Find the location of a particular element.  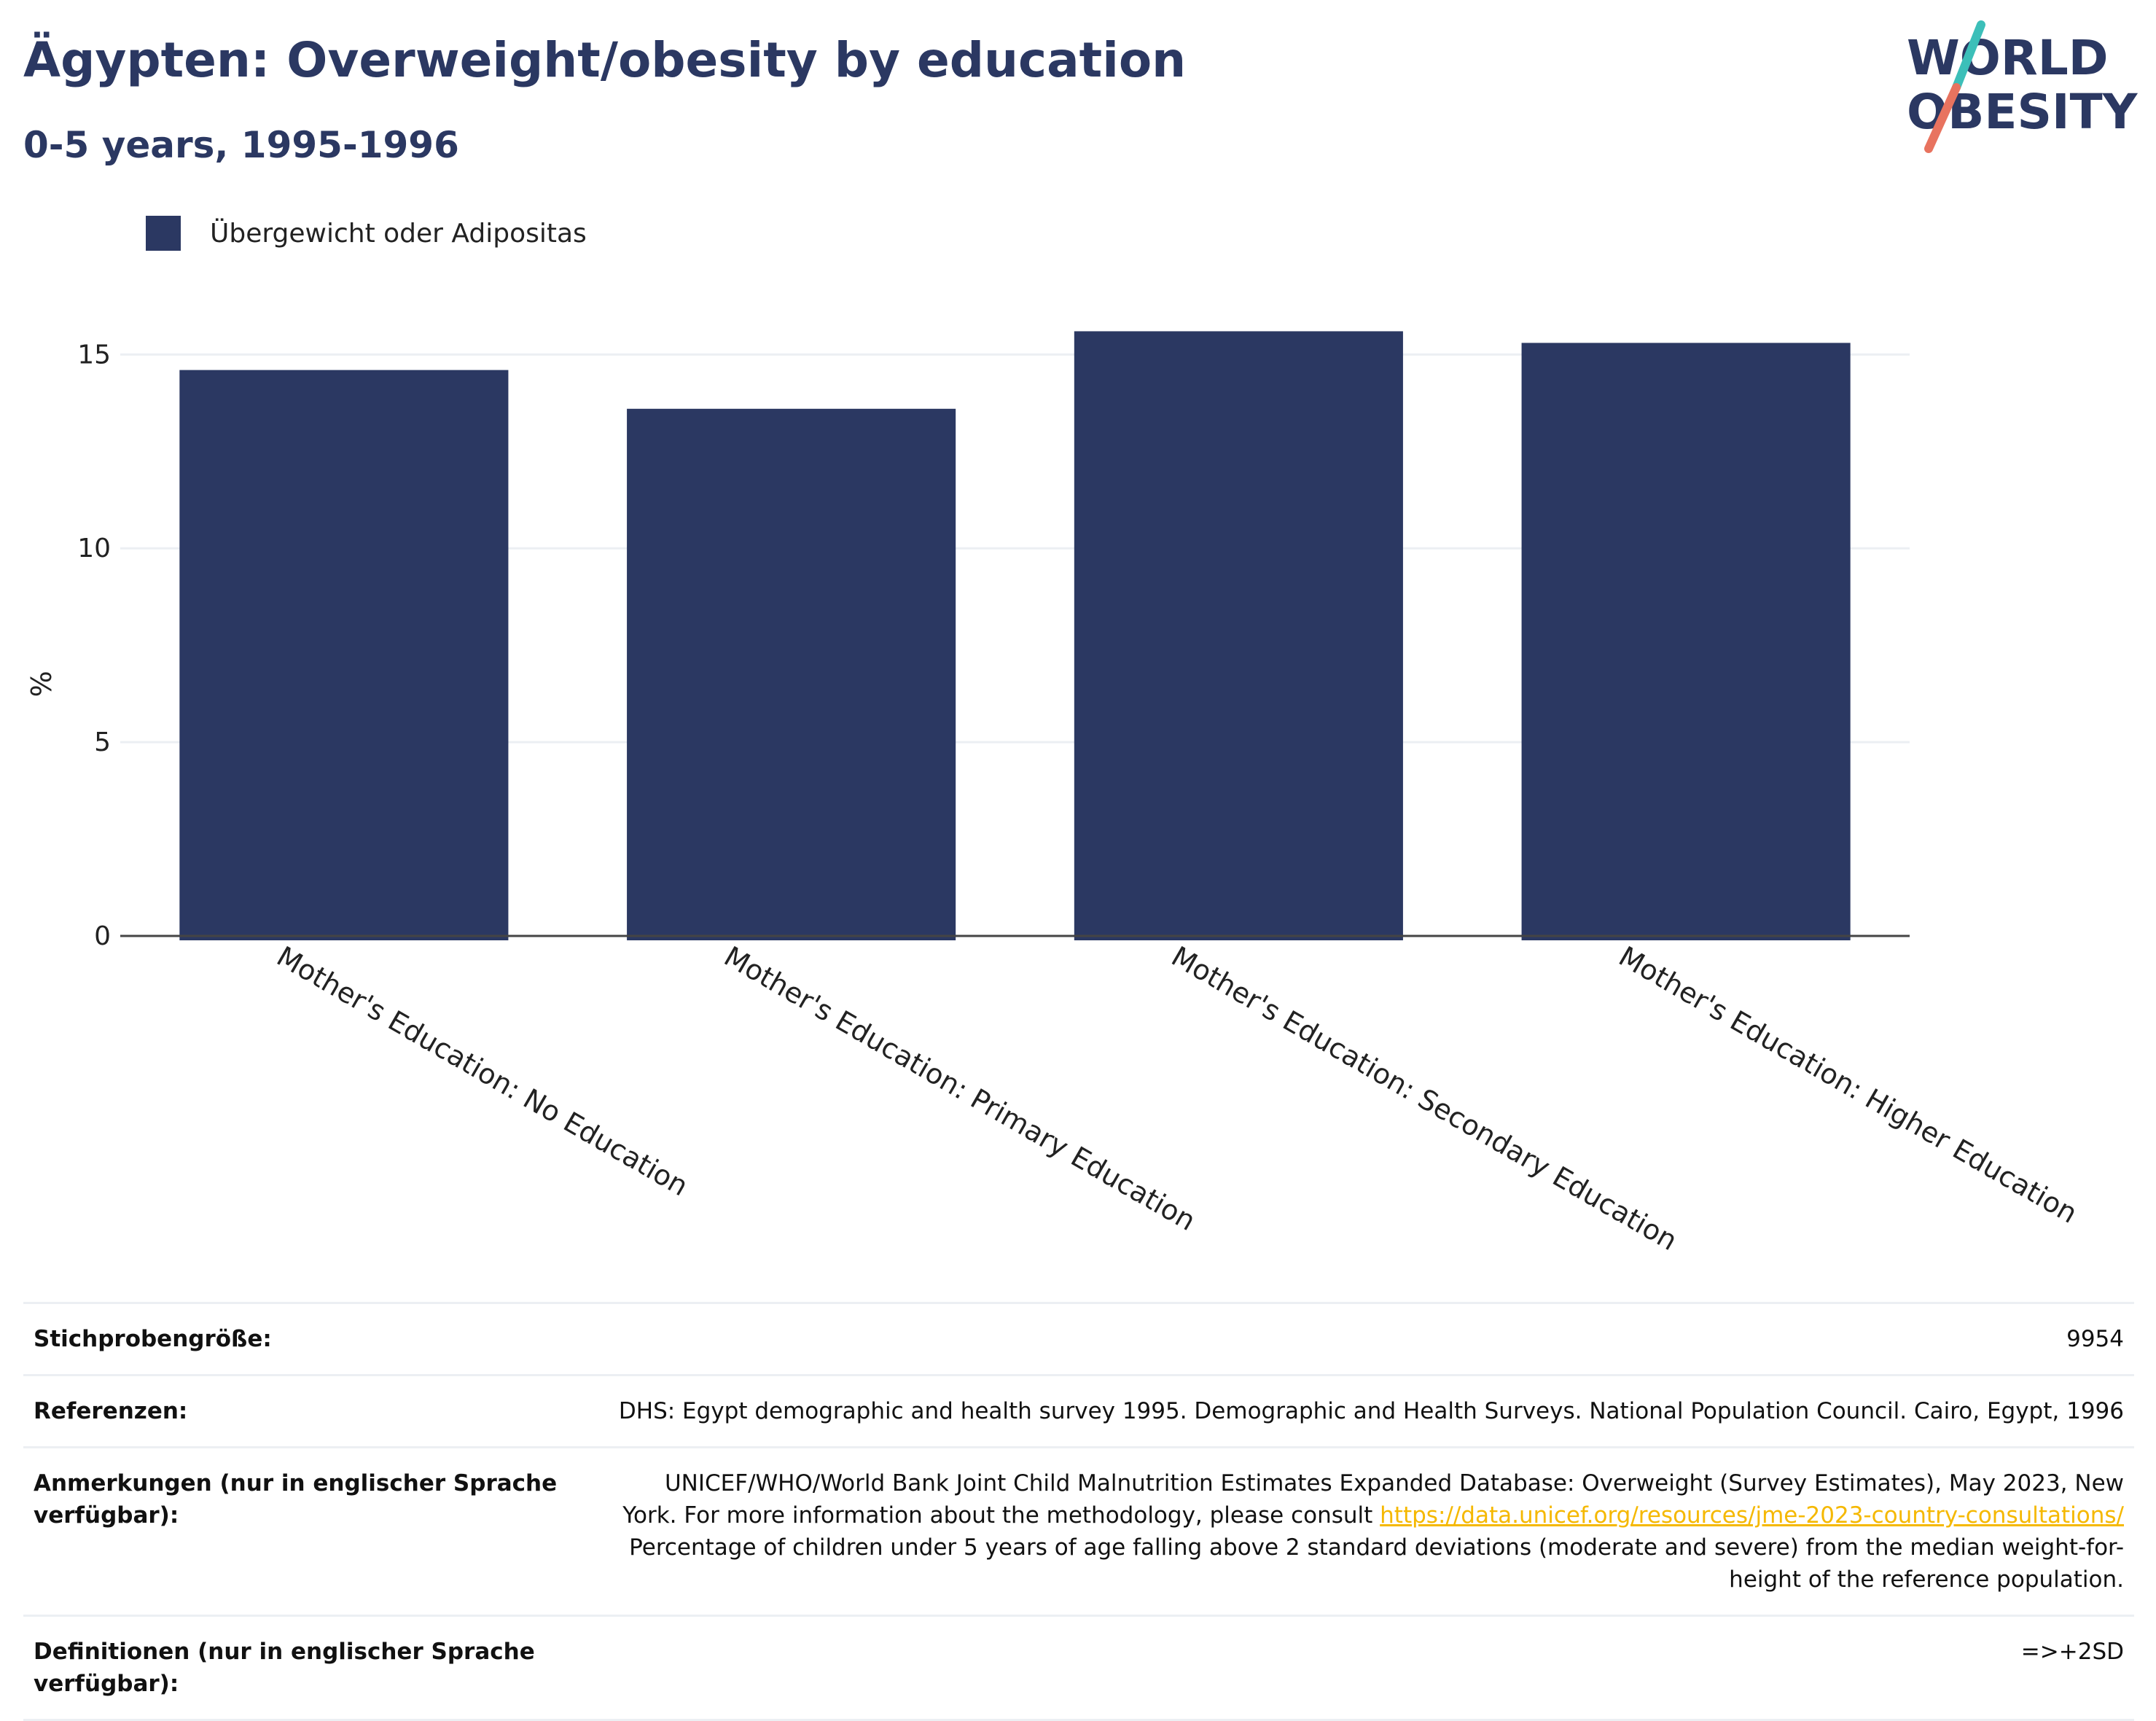

chart-legend: Übergewicht oder Adipositas is located at coordinates (367, 233).